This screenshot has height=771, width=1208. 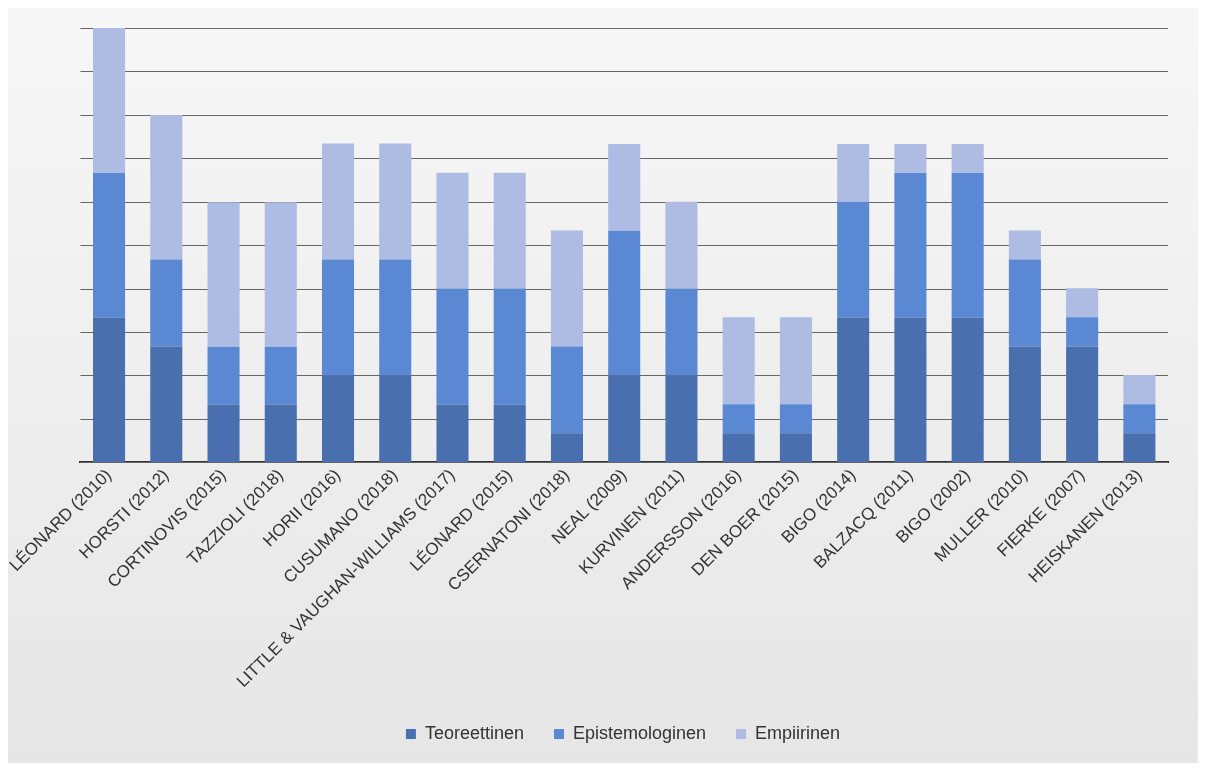 I want to click on legend-label: Epistemologinen, so click(x=639, y=732).